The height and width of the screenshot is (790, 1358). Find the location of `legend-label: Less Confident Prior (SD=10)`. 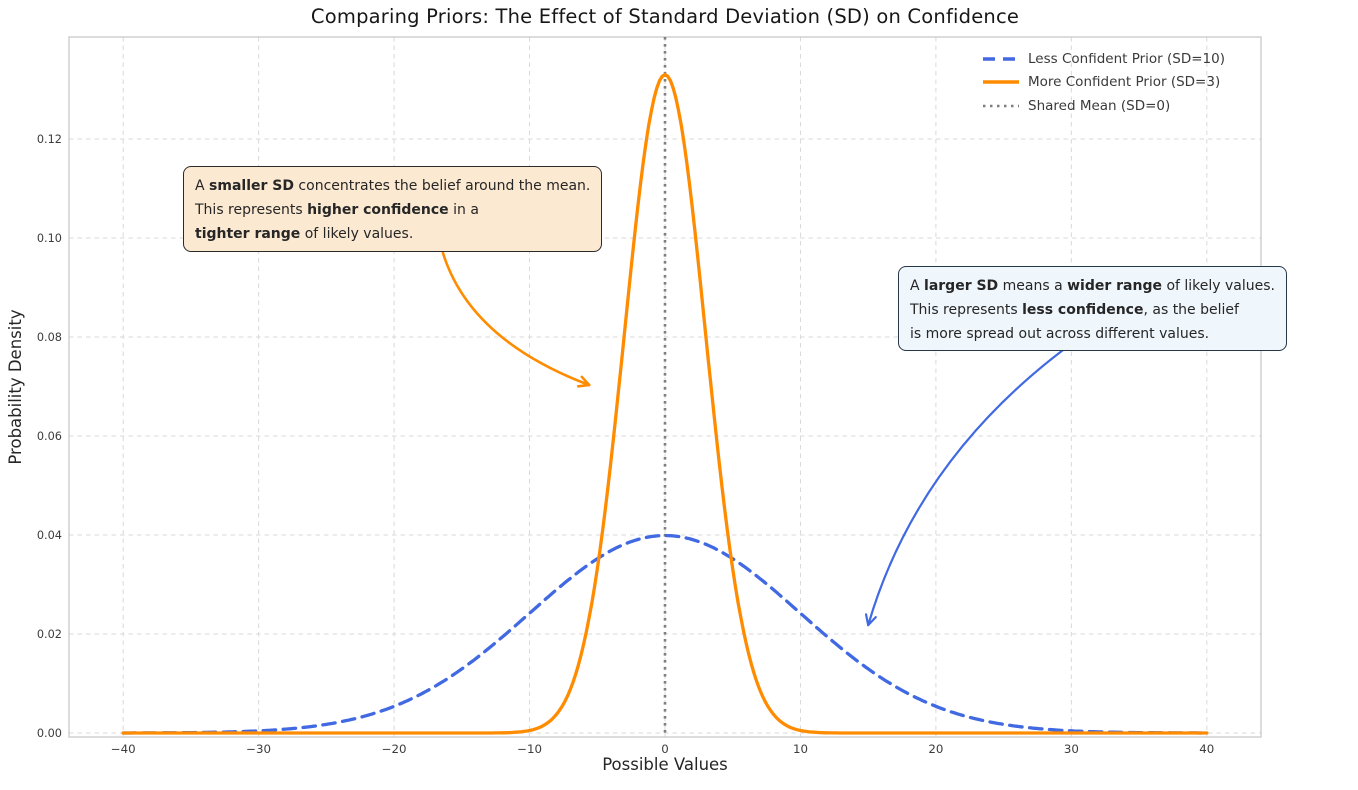

legend-label: Less Confident Prior (SD=10) is located at coordinates (1127, 58).